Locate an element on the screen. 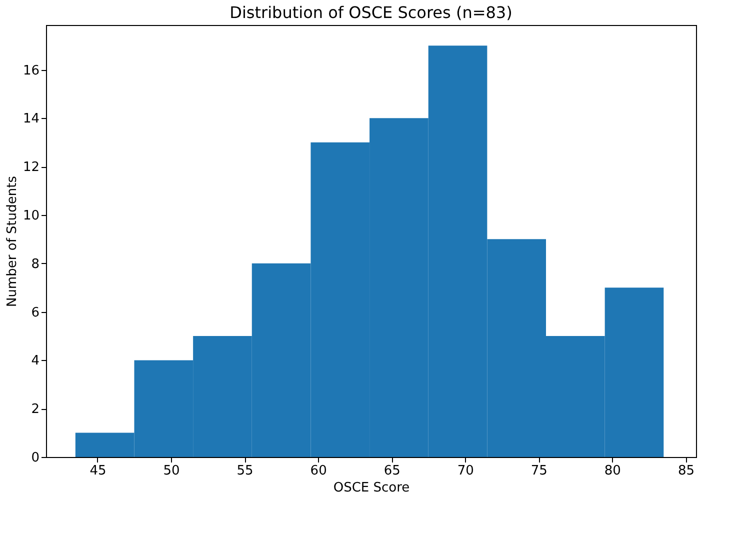 The width and height of the screenshot is (748, 548). x-tick-label: 80 is located at coordinates (612, 471).